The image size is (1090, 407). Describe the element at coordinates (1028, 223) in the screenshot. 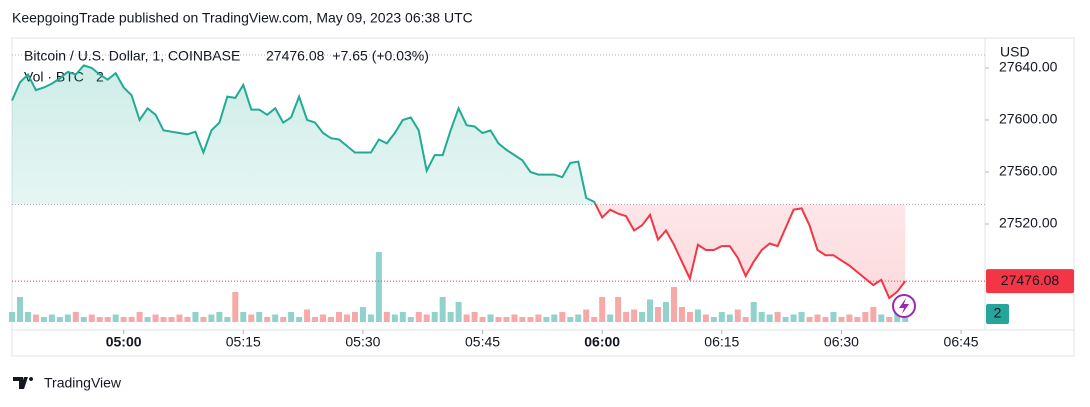

I see `y-tick-label: 27520.00` at that location.